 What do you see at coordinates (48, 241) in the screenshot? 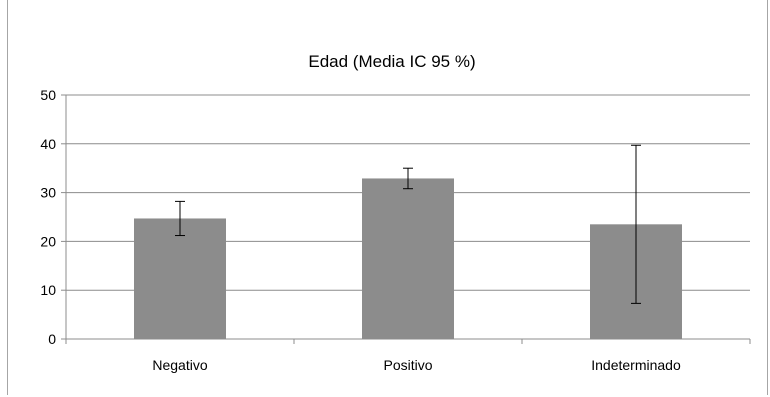
I see `y-tick-label: 20` at bounding box center [48, 241].